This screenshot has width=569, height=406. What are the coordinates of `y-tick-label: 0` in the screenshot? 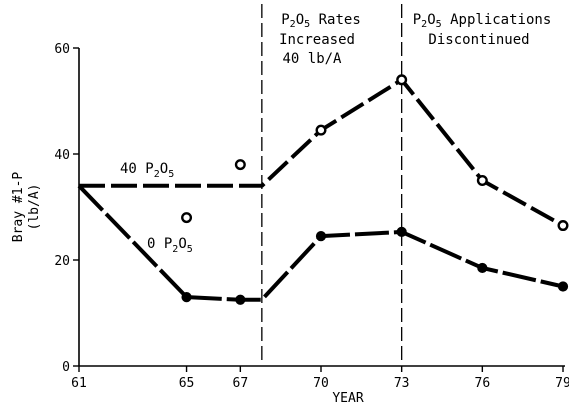 It's located at (66, 367).